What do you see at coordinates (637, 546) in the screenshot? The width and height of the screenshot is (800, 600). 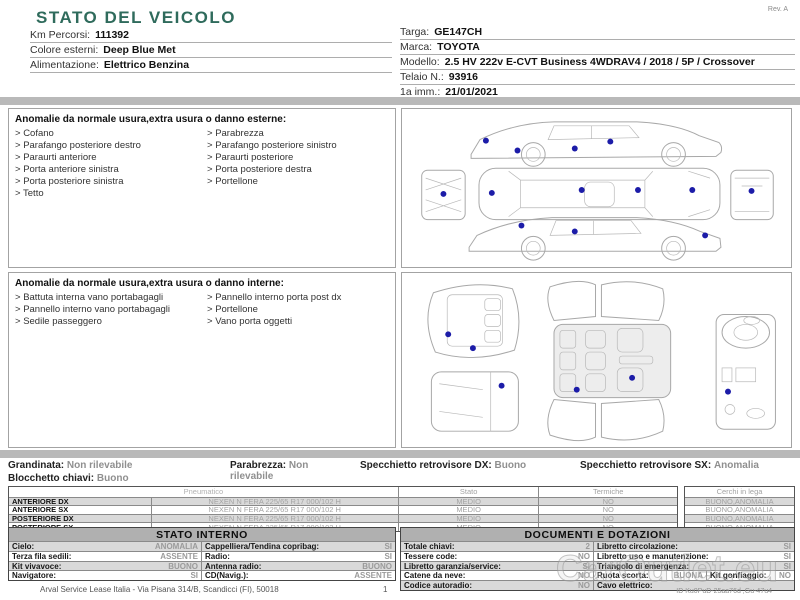 I see `row-label: Libretto circolazione:` at bounding box center [637, 546].